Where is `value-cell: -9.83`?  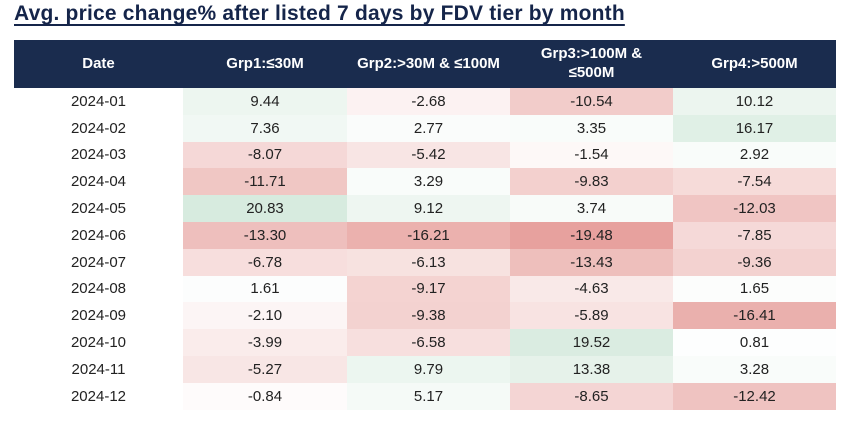 value-cell: -9.83 is located at coordinates (591, 182).